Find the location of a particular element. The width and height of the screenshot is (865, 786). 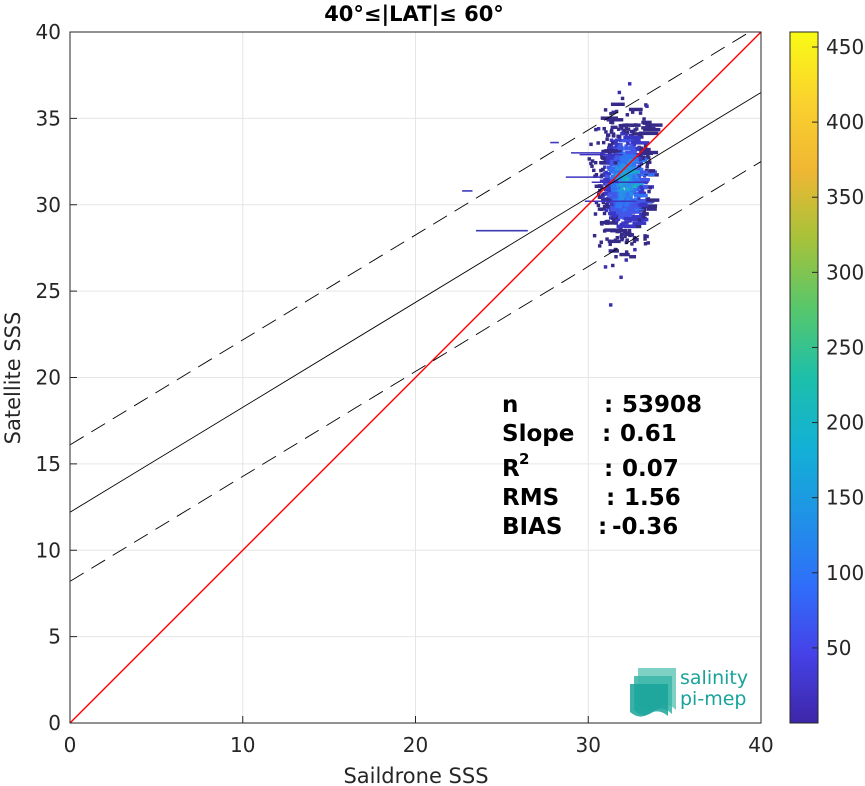

y-tick-label: 25 is located at coordinates (48, 291).